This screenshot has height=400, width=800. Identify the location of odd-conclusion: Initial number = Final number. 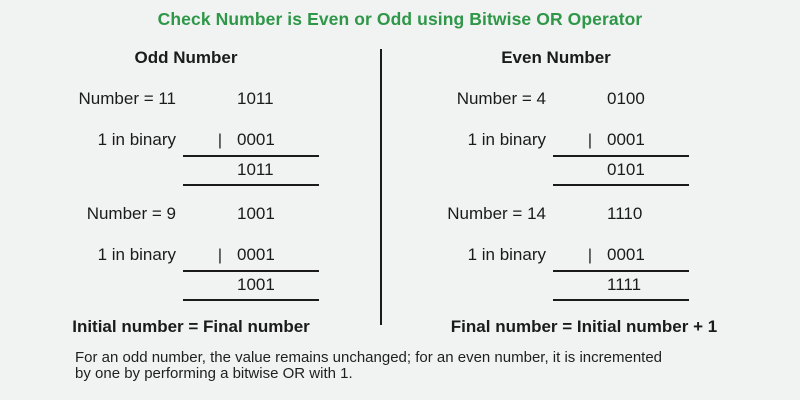
(191, 326).